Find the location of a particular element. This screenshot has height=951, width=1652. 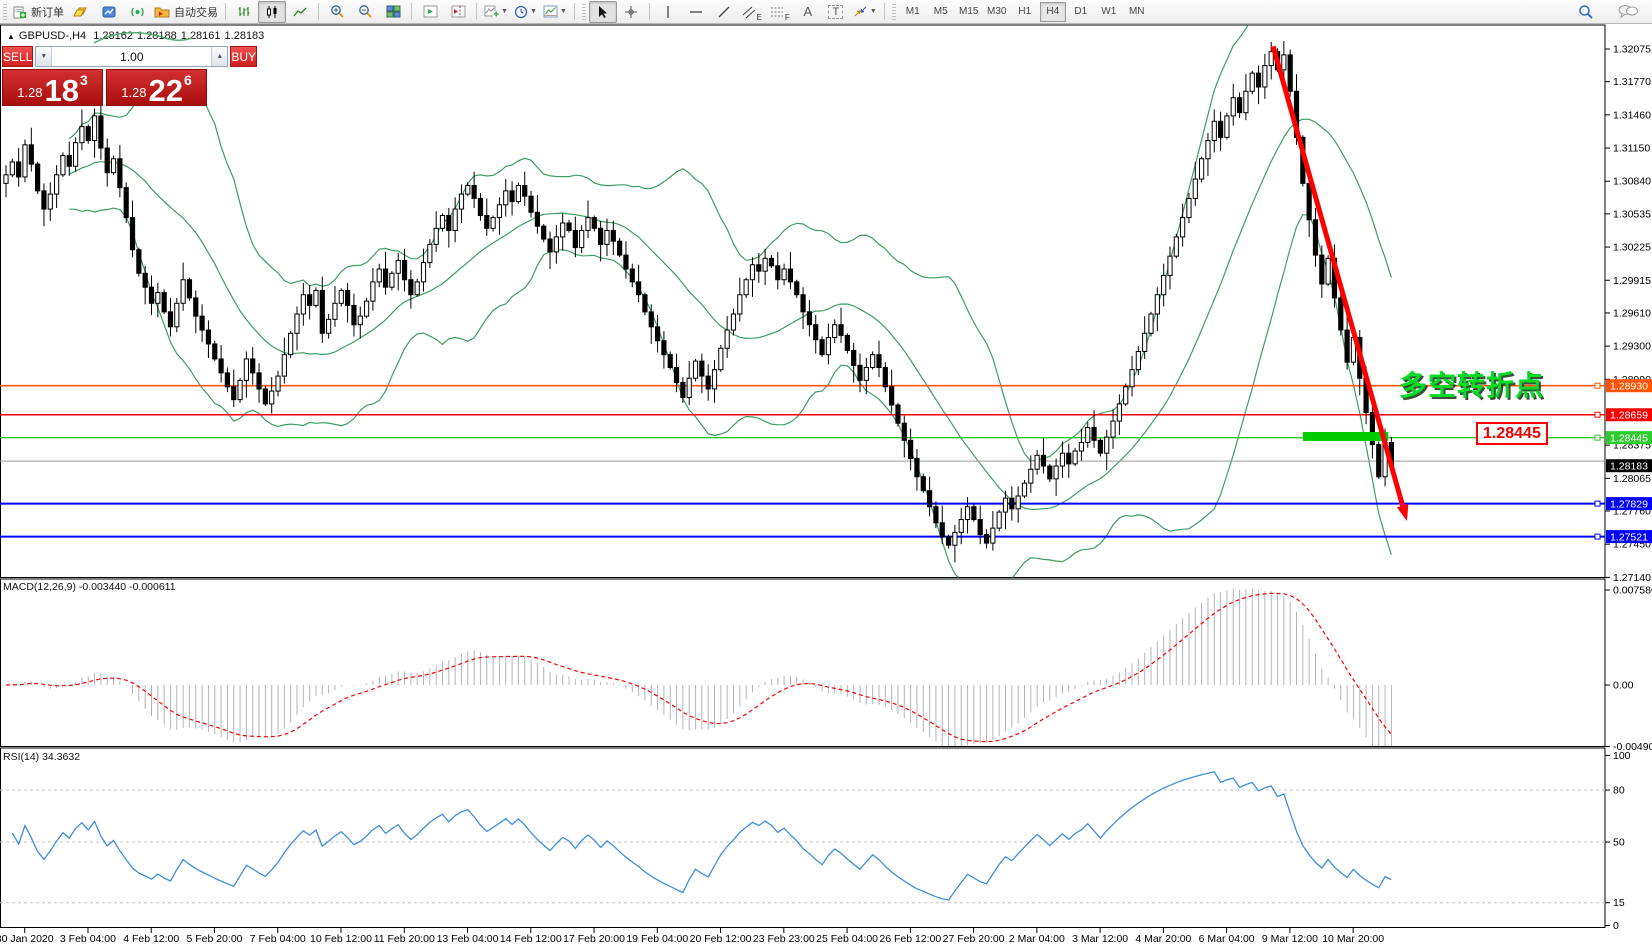

text-tool-button: A is located at coordinates (808, 12).